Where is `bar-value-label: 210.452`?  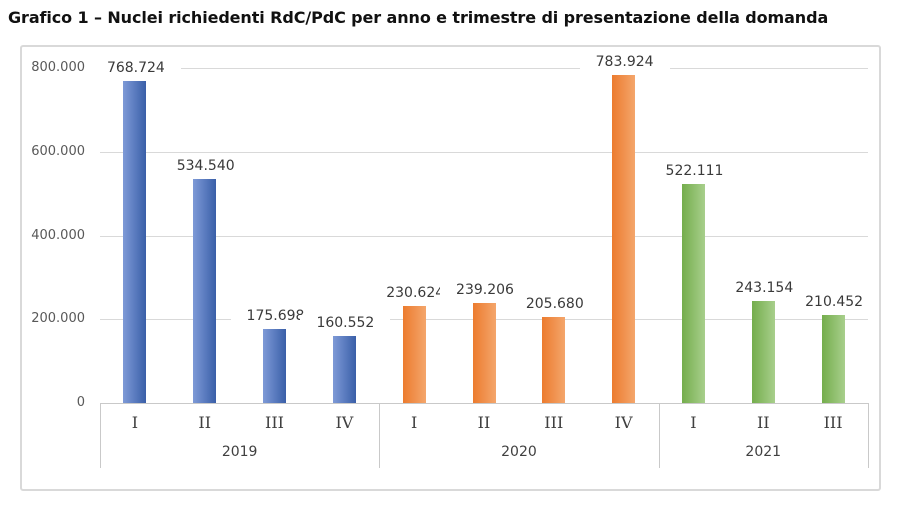 bar-value-label: 210.452 is located at coordinates (834, 302).